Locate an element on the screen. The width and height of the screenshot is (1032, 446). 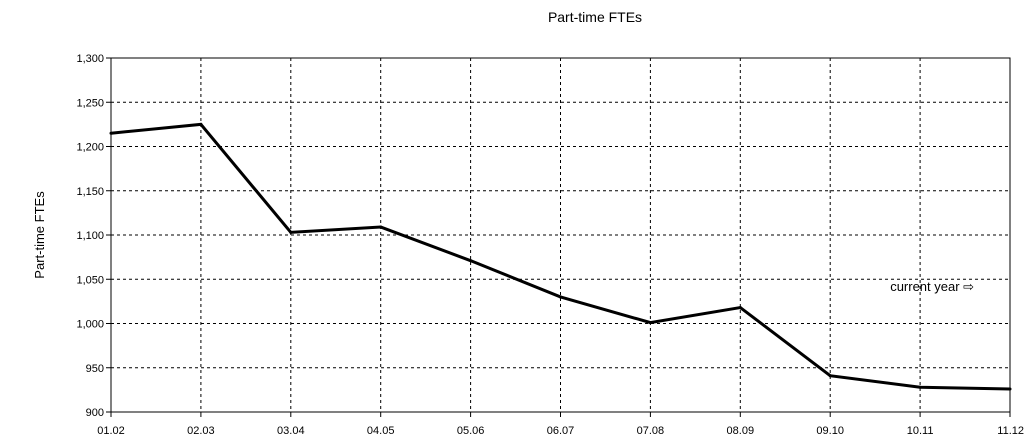
x-tick-label: 03.04 is located at coordinates (291, 431).